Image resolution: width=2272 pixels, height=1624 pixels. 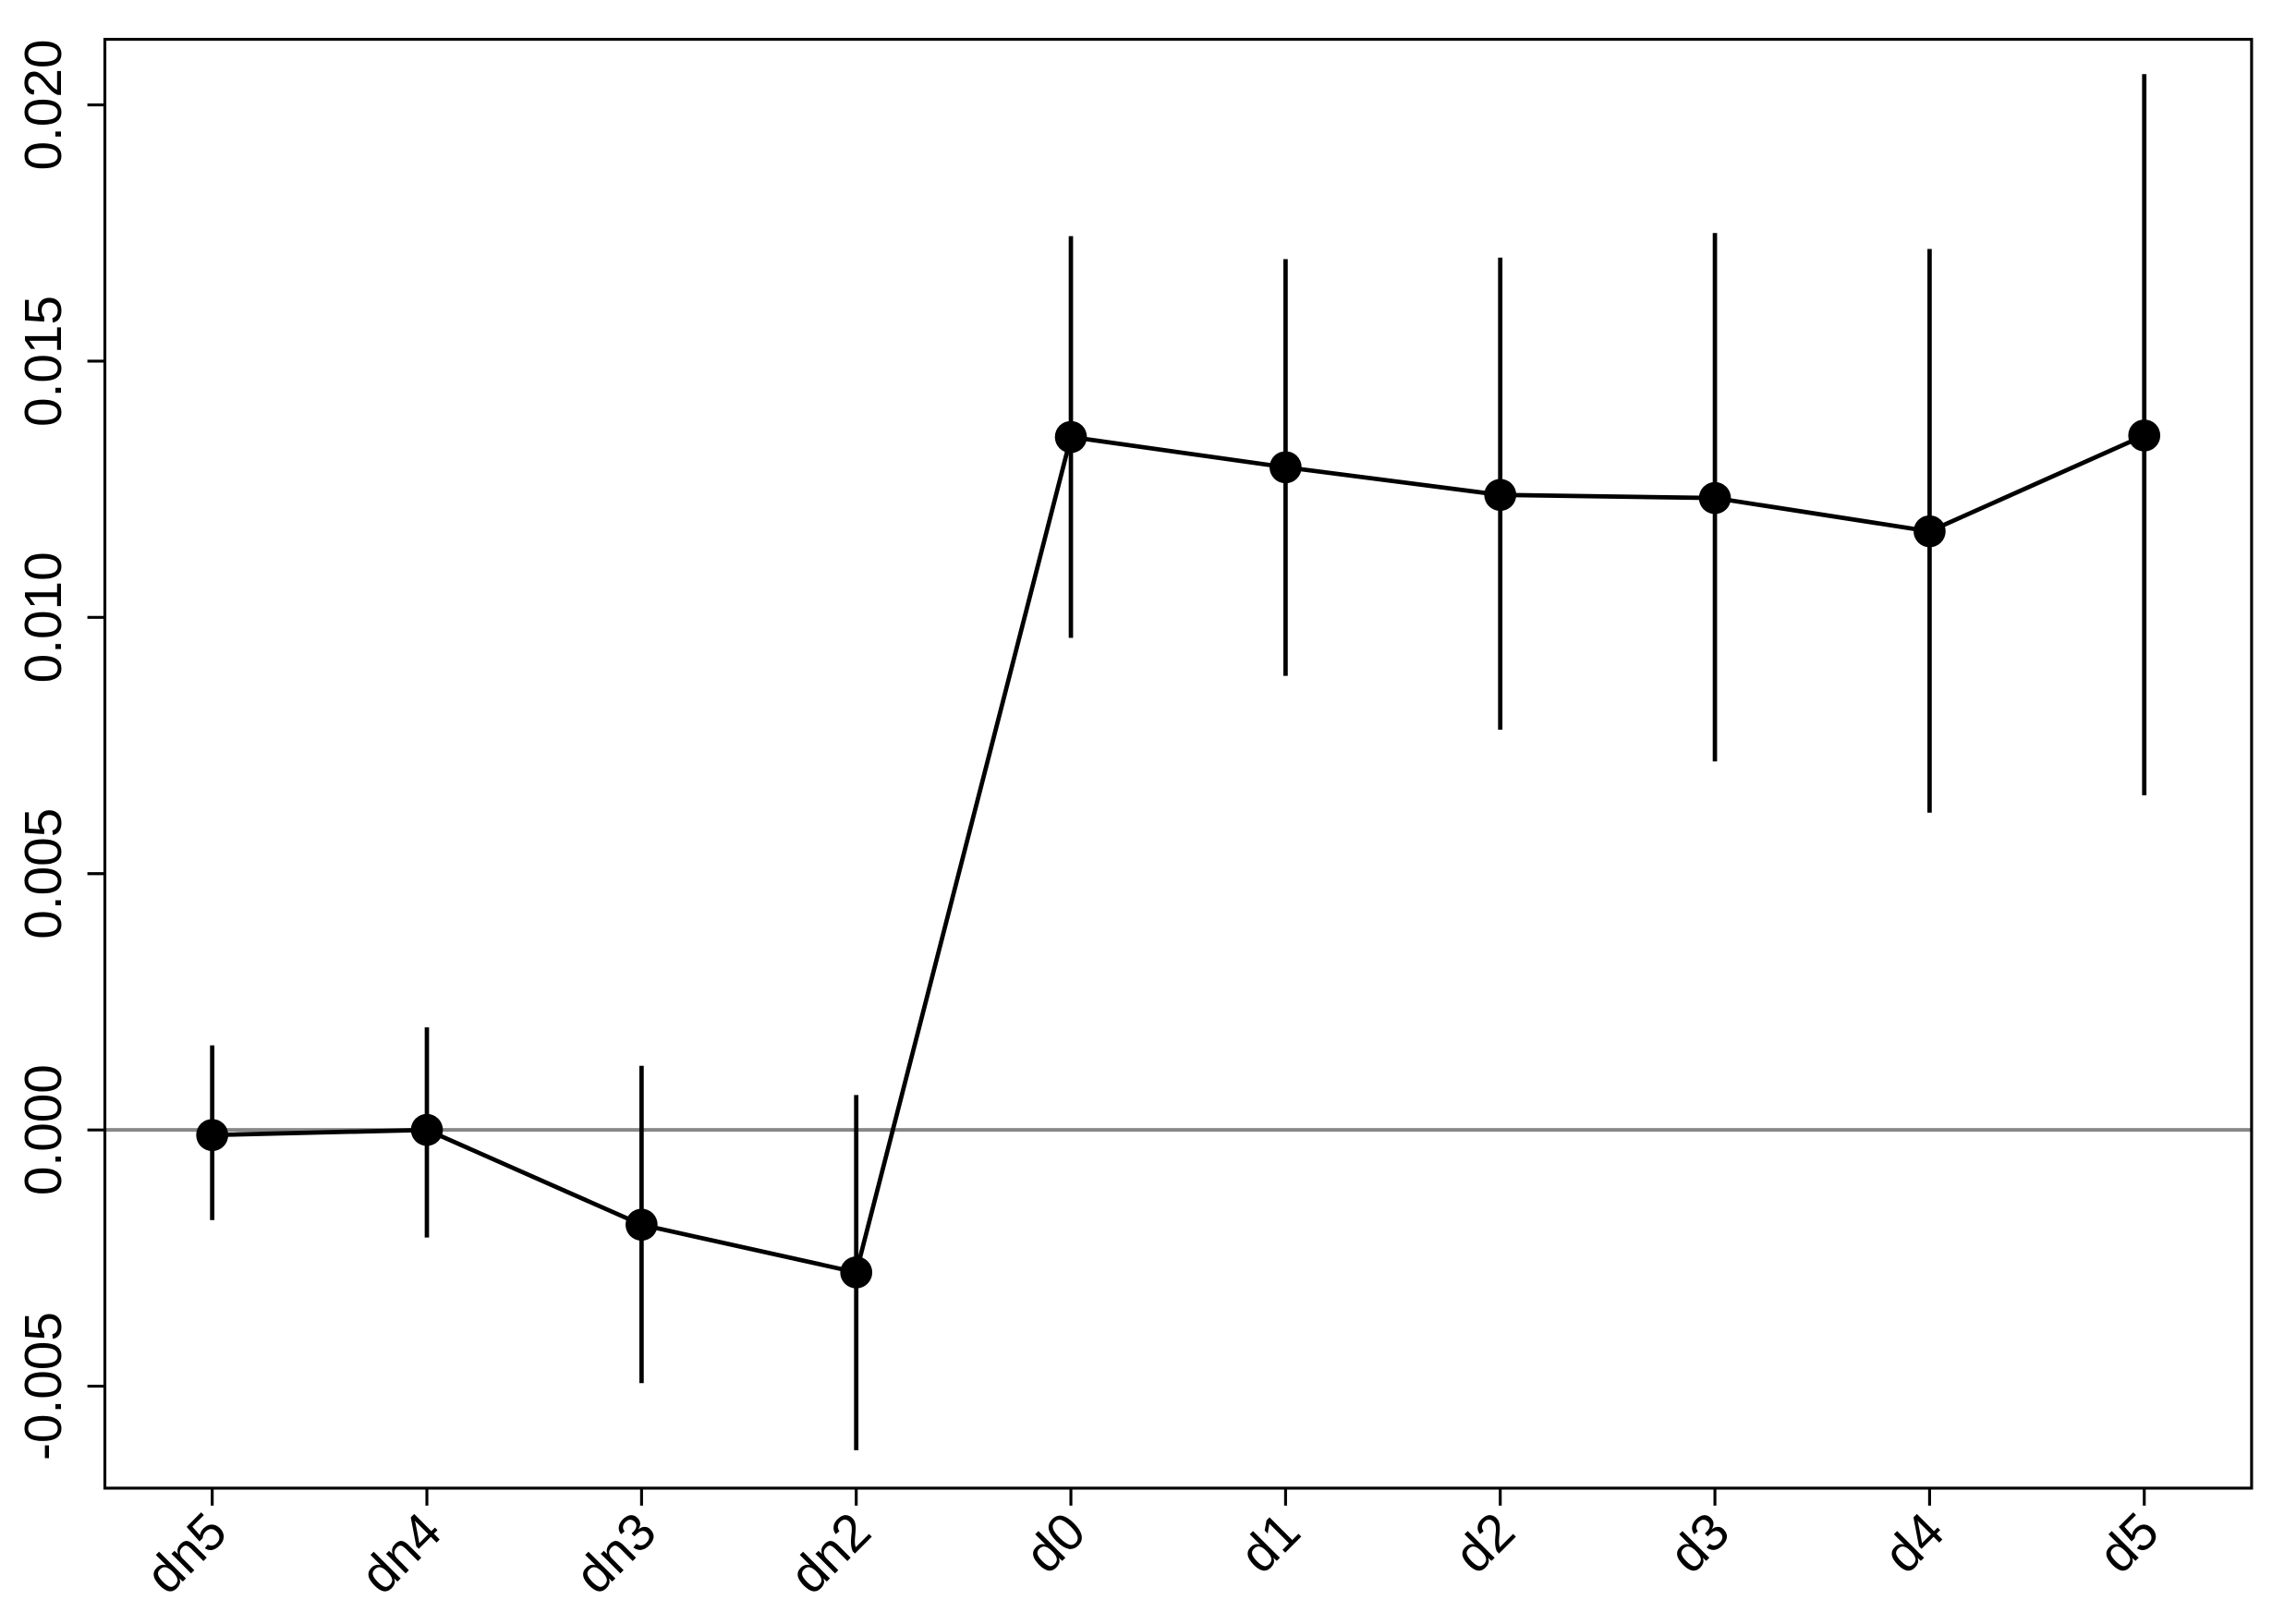 I want to click on x-tick-label: d3, so click(x=1699, y=1543).